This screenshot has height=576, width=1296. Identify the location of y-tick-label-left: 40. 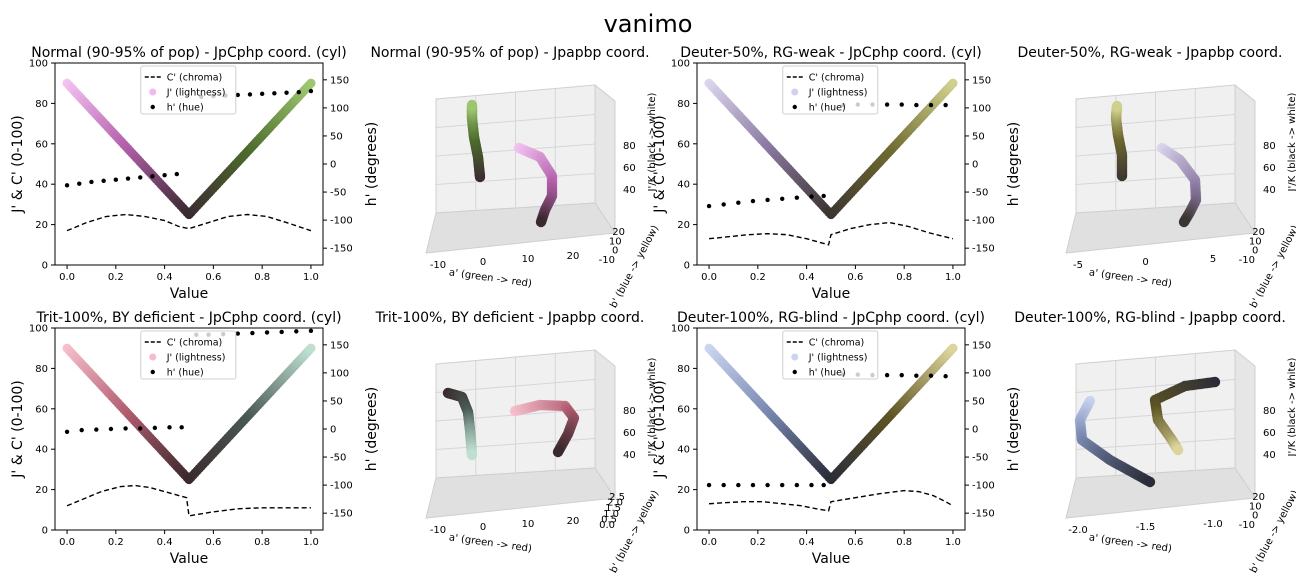
(683, 450).